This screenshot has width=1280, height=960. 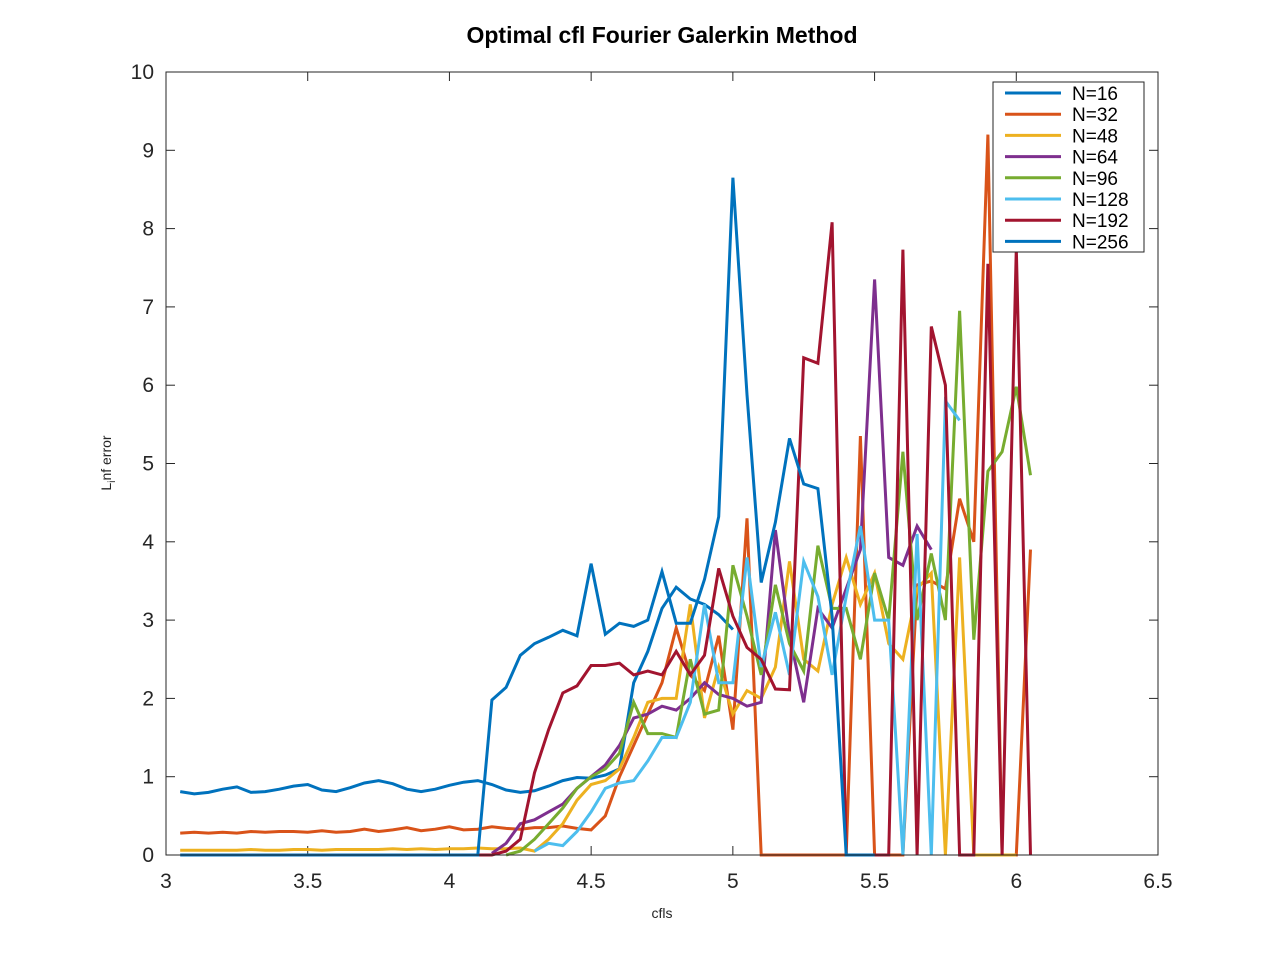 What do you see at coordinates (591, 881) in the screenshot?
I see `x-tick-label: 4.5` at bounding box center [591, 881].